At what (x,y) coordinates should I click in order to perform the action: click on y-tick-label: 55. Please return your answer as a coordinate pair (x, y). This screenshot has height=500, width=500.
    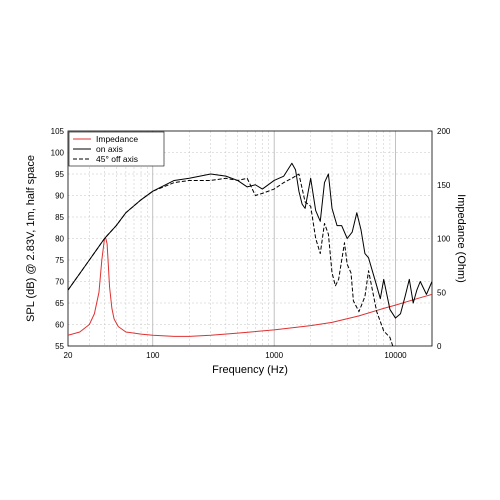
    Looking at the image, I should click on (59, 346).